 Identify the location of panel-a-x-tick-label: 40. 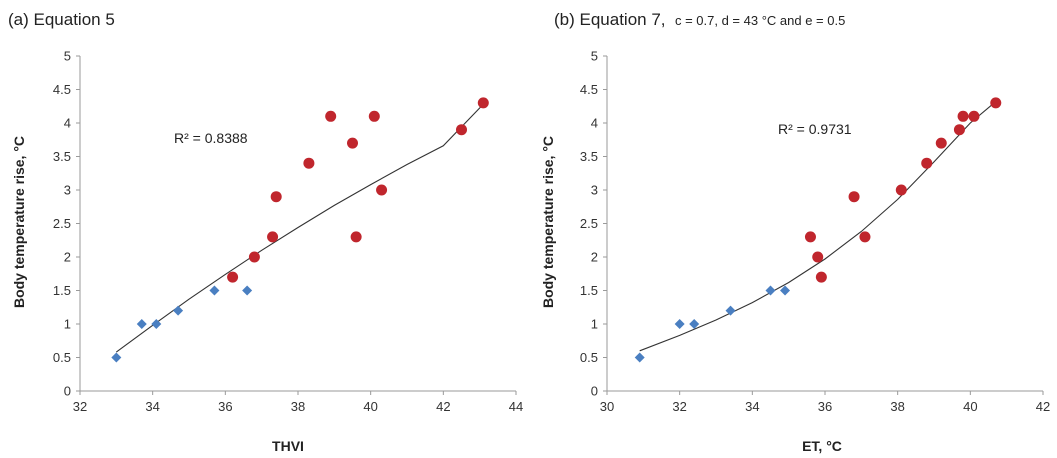
(370, 406).